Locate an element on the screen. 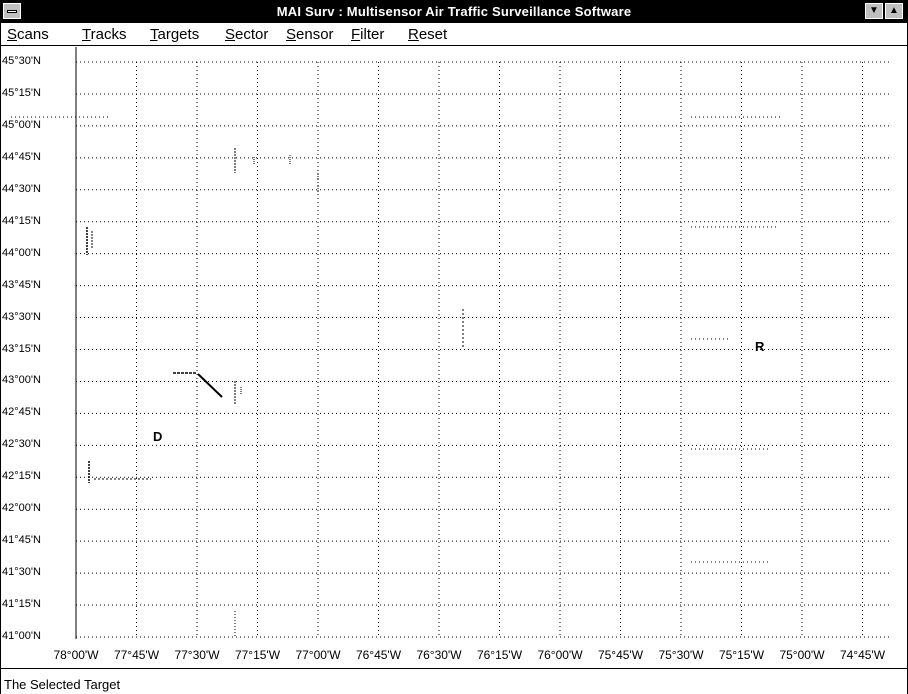  lat-tick-label: 41°45'N is located at coordinates (22, 540).